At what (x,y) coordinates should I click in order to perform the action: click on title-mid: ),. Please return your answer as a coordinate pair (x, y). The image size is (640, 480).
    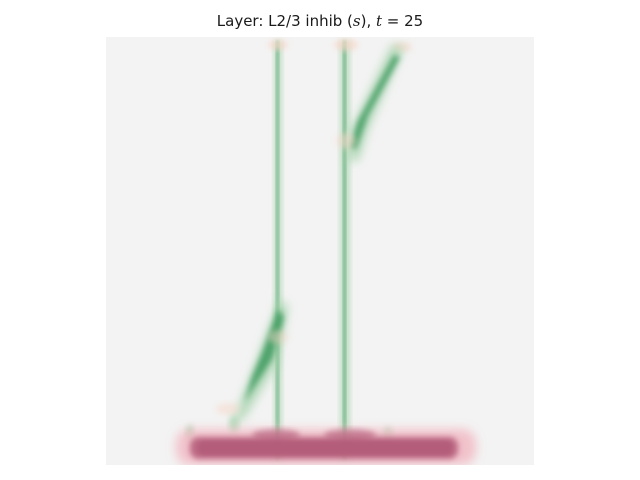
    Looking at the image, I should click on (368, 21).